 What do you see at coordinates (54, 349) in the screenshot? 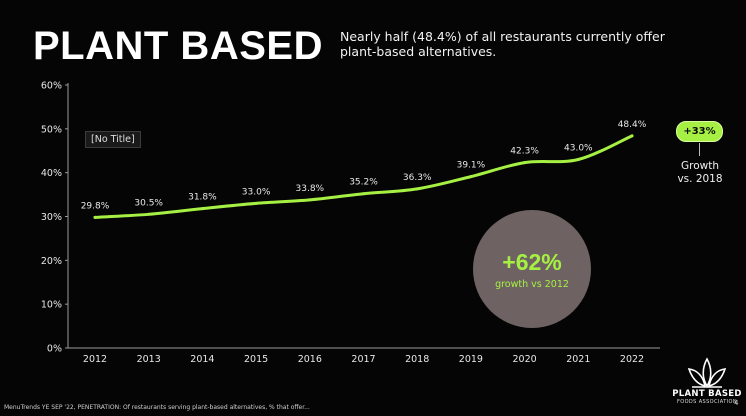
I see `y-tick-label: 0%` at bounding box center [54, 349].